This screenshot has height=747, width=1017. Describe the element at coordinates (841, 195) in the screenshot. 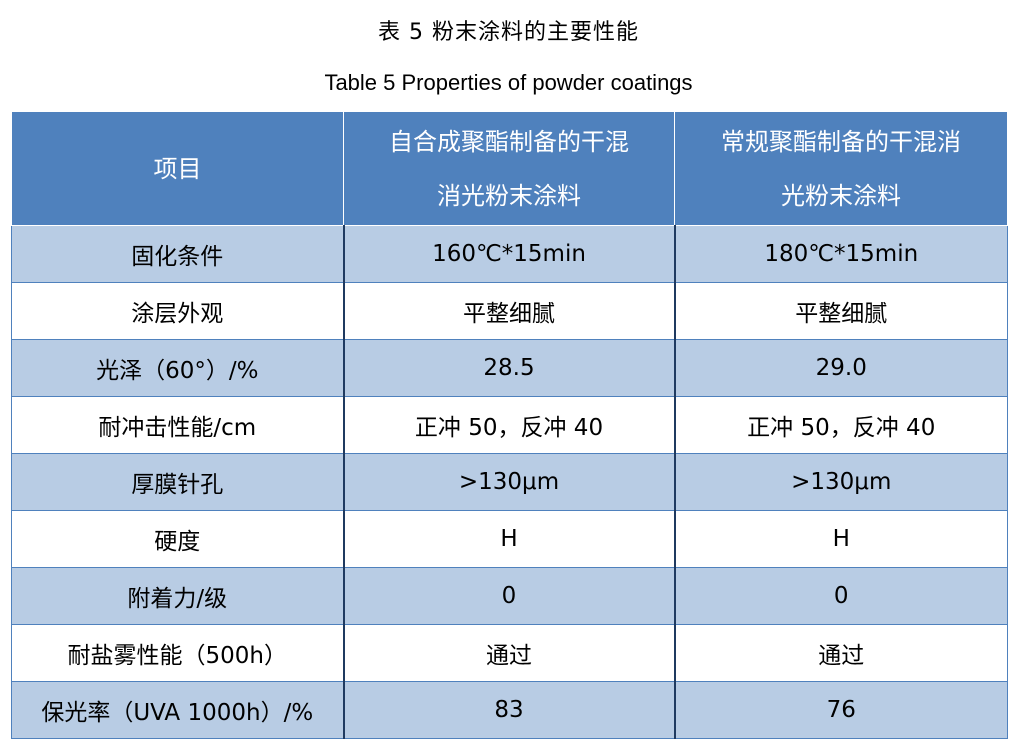

I see `header-line: 光粉末涂料` at that location.